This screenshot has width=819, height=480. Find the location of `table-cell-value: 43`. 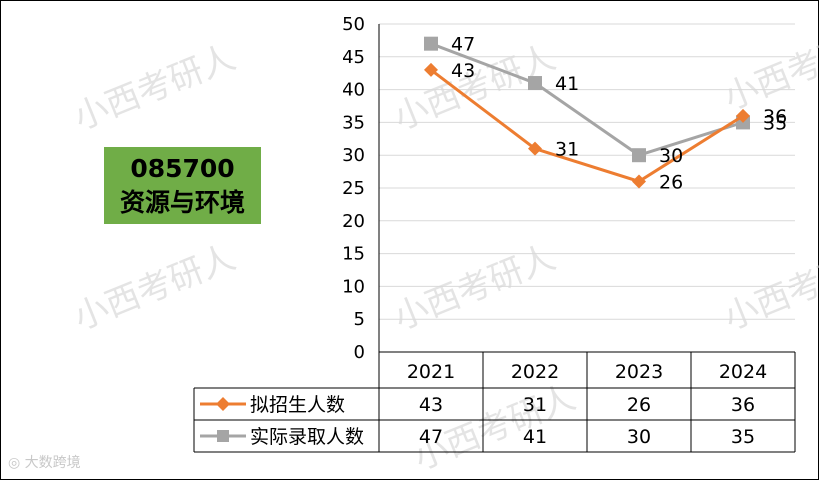

table-cell-value: 43 is located at coordinates (431, 405).